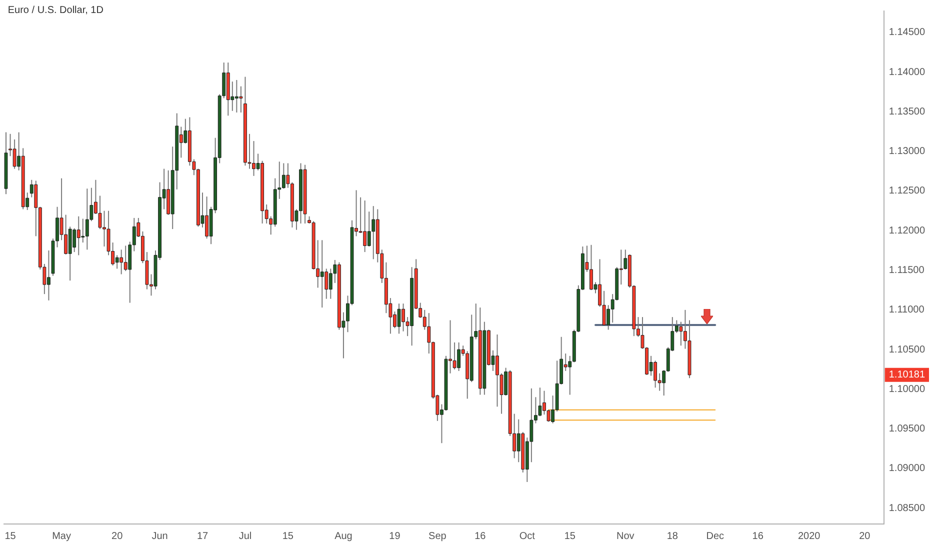  Describe the element at coordinates (906, 310) in the screenshot. I see `y-tick-label: 1.11000` at that location.